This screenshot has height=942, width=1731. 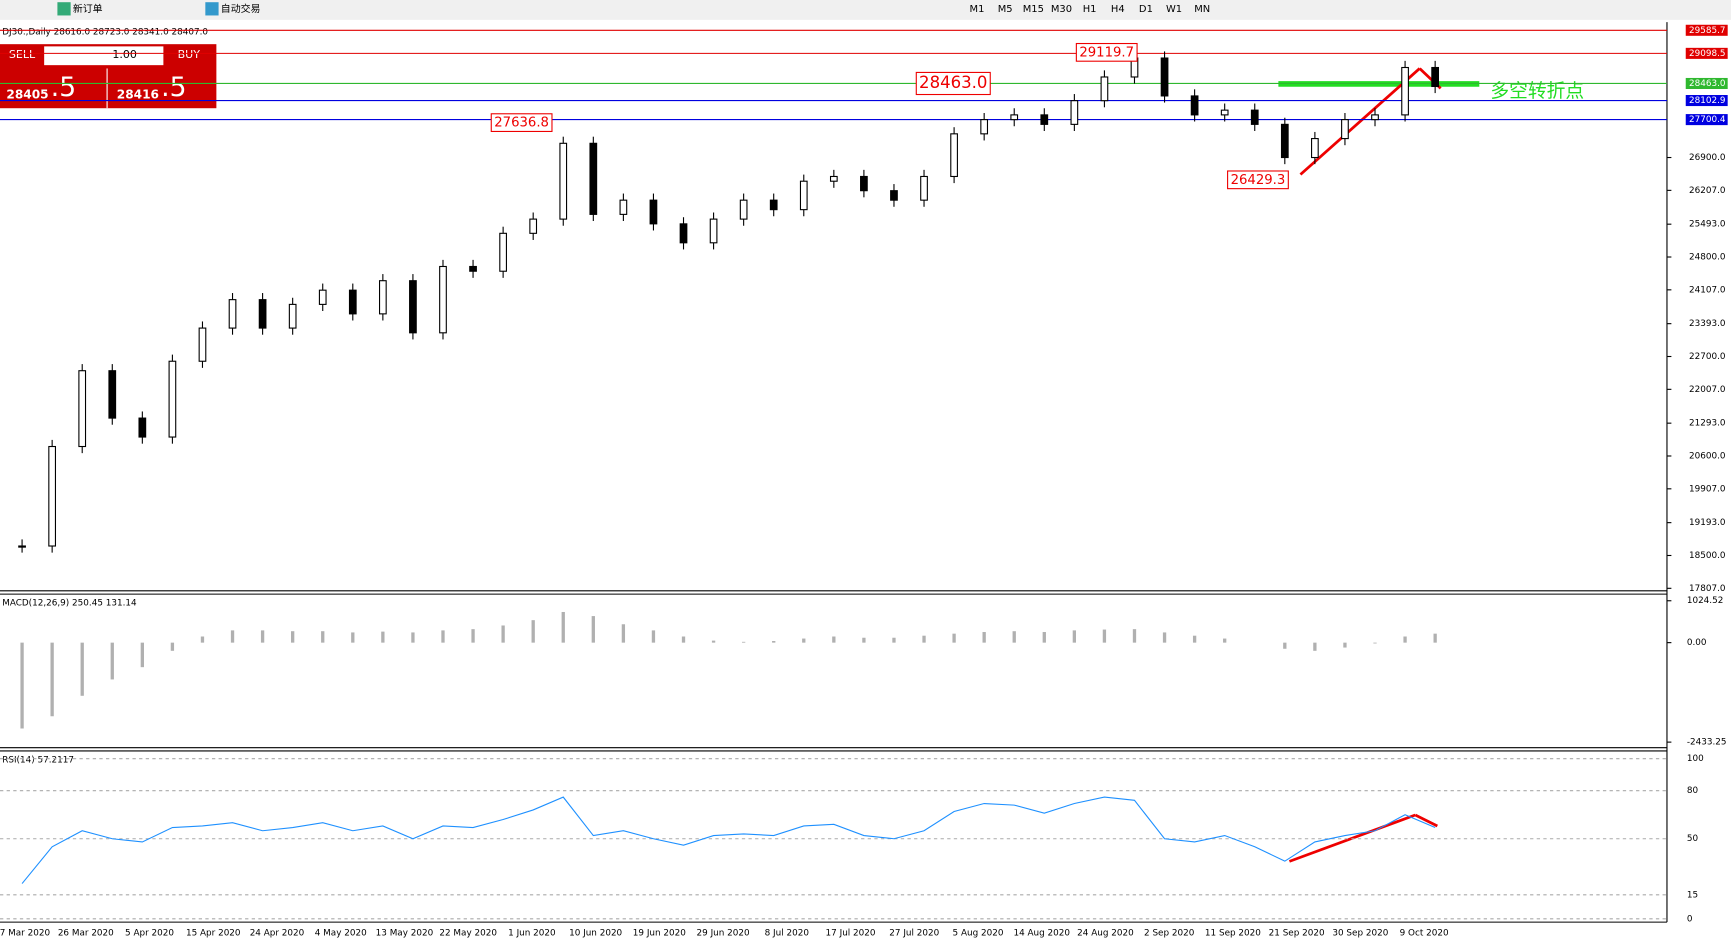 What do you see at coordinates (63, 87) in the screenshot?
I see `sell-price-big: .5` at bounding box center [63, 87].